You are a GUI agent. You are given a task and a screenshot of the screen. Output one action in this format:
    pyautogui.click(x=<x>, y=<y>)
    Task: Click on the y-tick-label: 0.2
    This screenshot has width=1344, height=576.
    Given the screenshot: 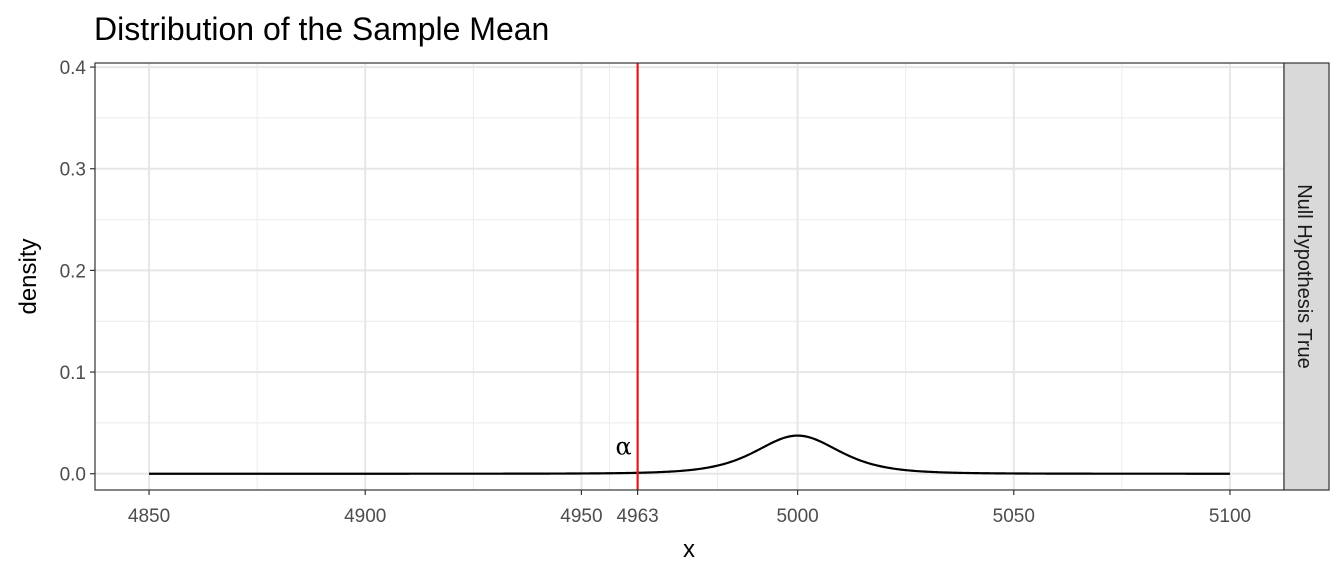 What is the action you would take?
    pyautogui.click(x=73, y=271)
    